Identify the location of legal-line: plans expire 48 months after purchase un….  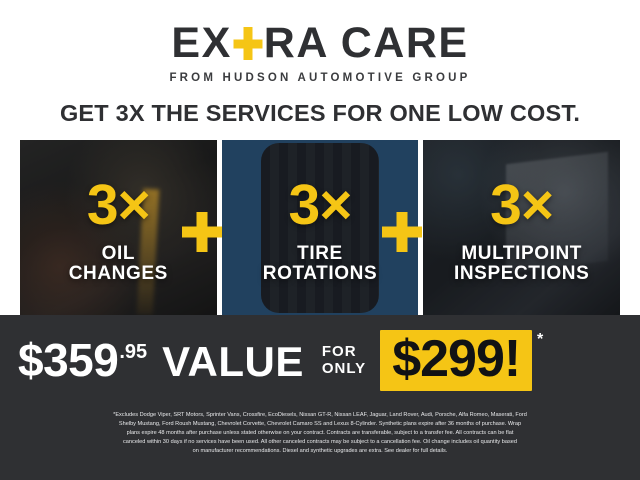
(320, 433).